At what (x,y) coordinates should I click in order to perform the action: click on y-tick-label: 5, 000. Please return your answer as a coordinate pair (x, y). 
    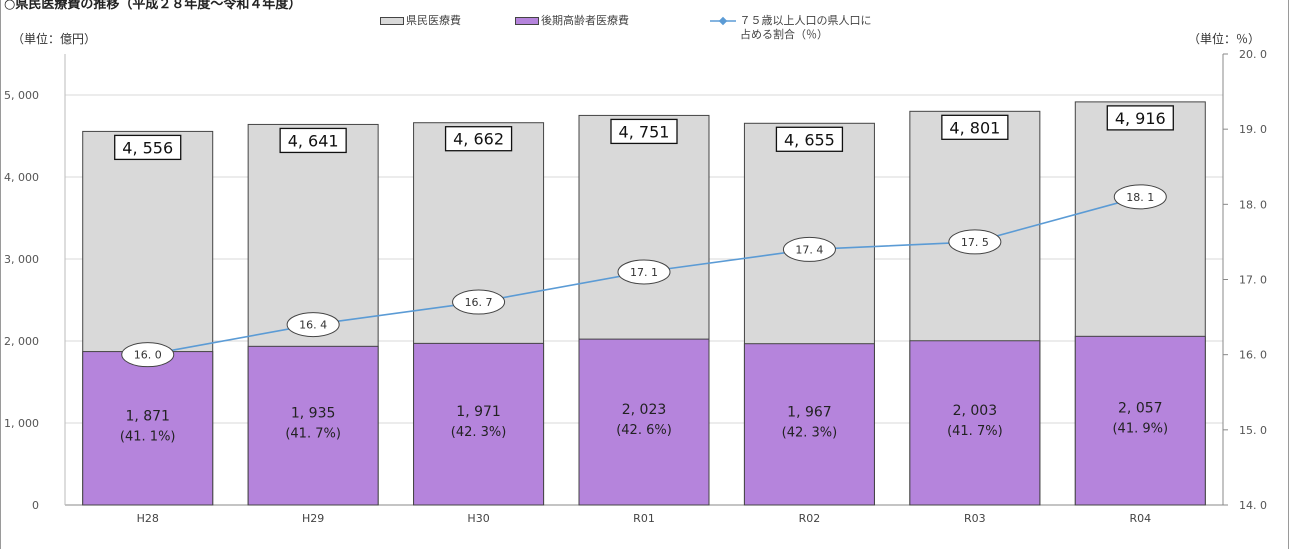
    Looking at the image, I should click on (21, 95).